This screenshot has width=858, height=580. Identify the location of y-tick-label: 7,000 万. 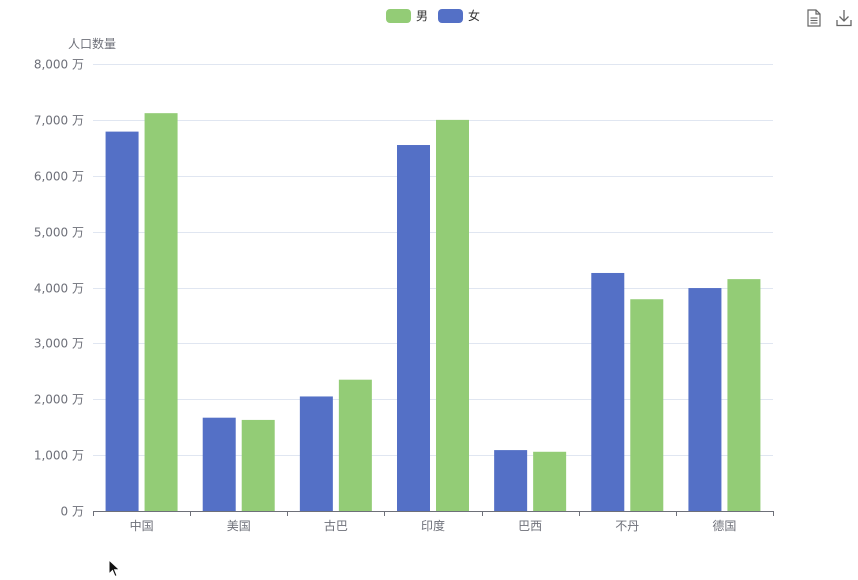
(59, 121).